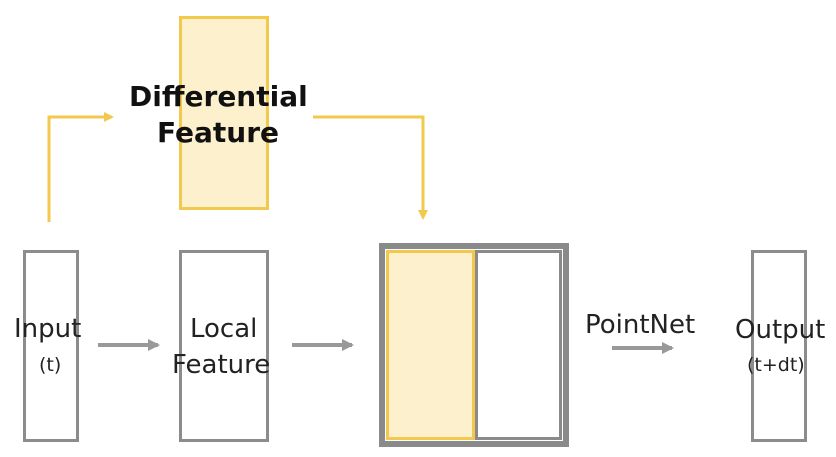  Describe the element at coordinates (224, 329) in the screenshot. I see `local-feature-label-line1: Local` at that location.